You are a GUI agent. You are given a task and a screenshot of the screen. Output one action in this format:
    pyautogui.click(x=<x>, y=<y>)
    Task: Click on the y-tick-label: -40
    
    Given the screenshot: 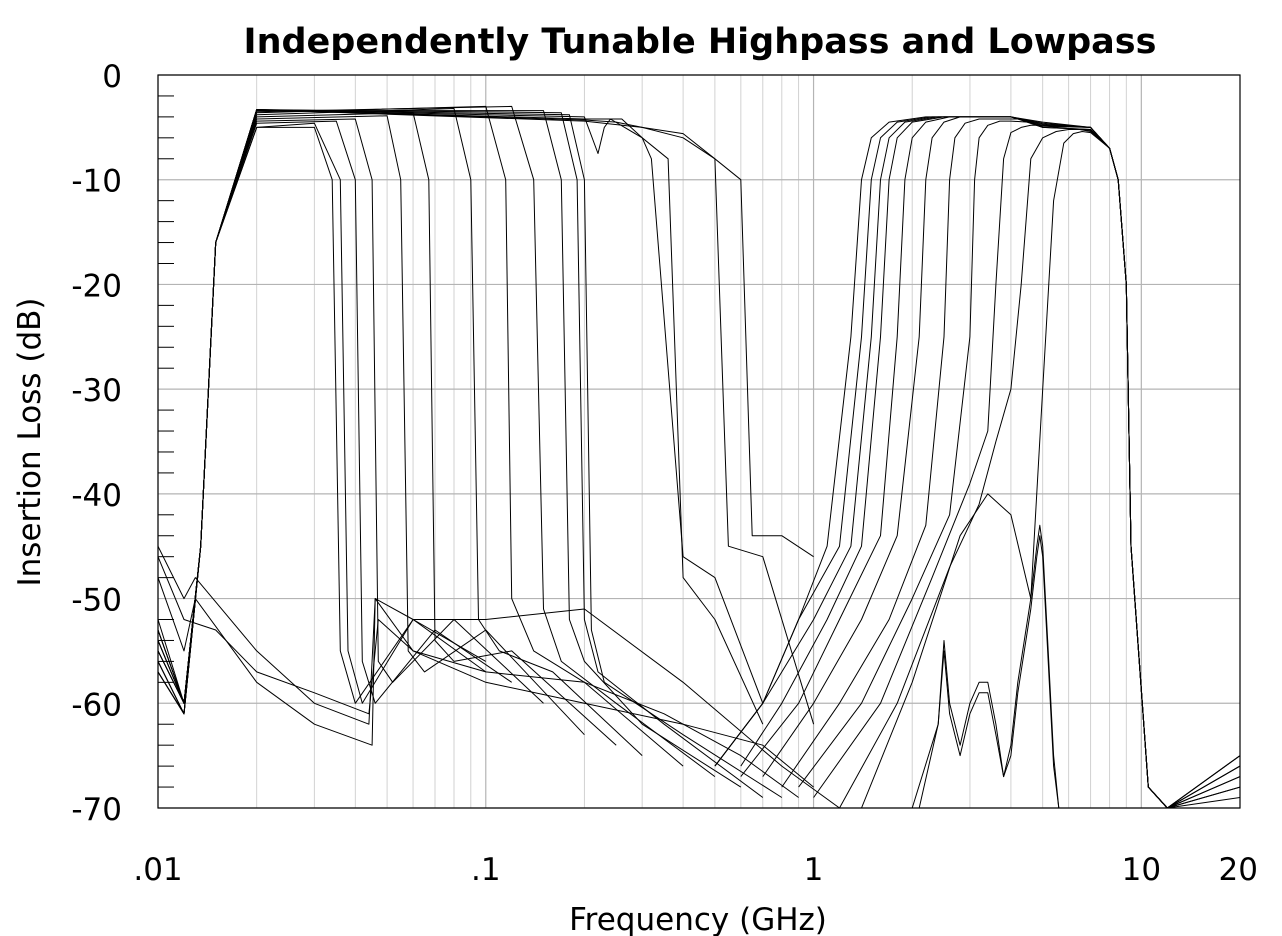 What is the action you would take?
    pyautogui.click(x=96, y=496)
    